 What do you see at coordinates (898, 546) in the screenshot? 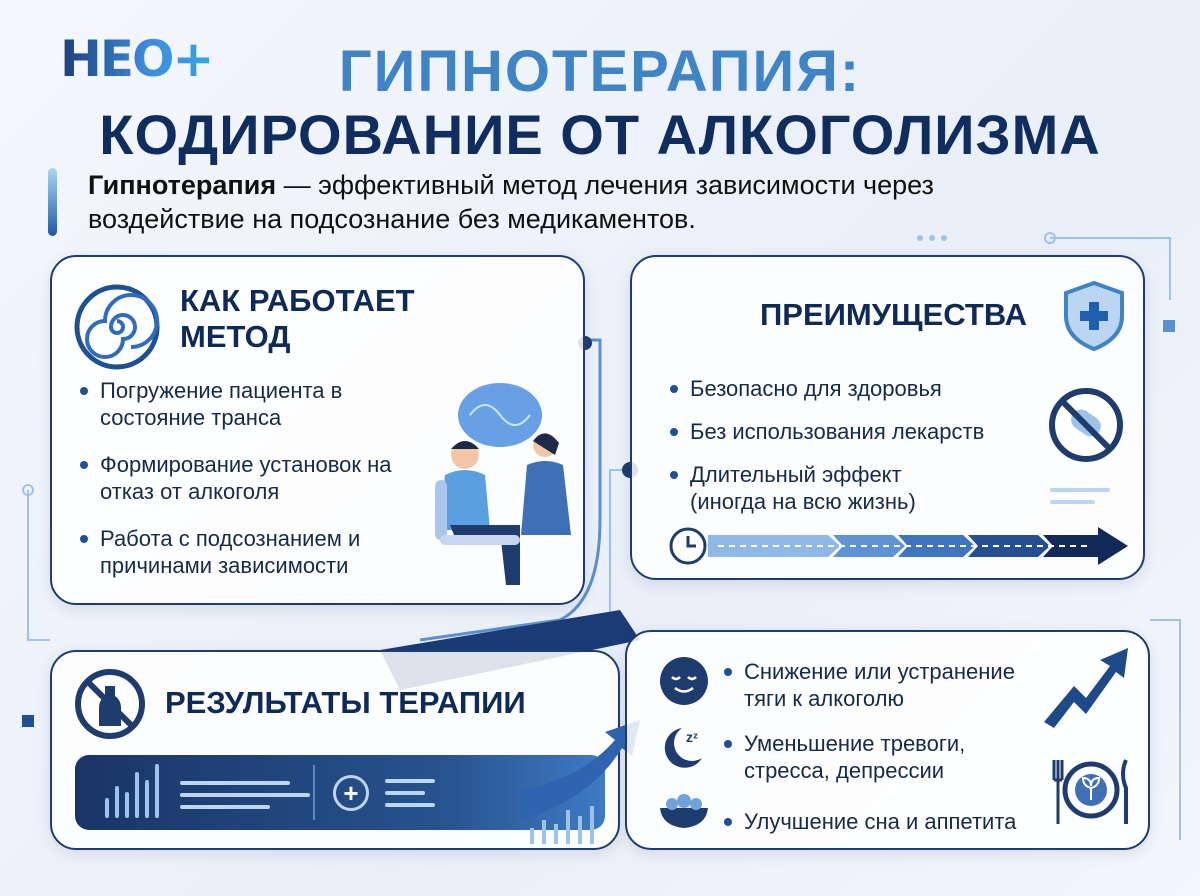
I see `timeline-arrow` at bounding box center [898, 546].